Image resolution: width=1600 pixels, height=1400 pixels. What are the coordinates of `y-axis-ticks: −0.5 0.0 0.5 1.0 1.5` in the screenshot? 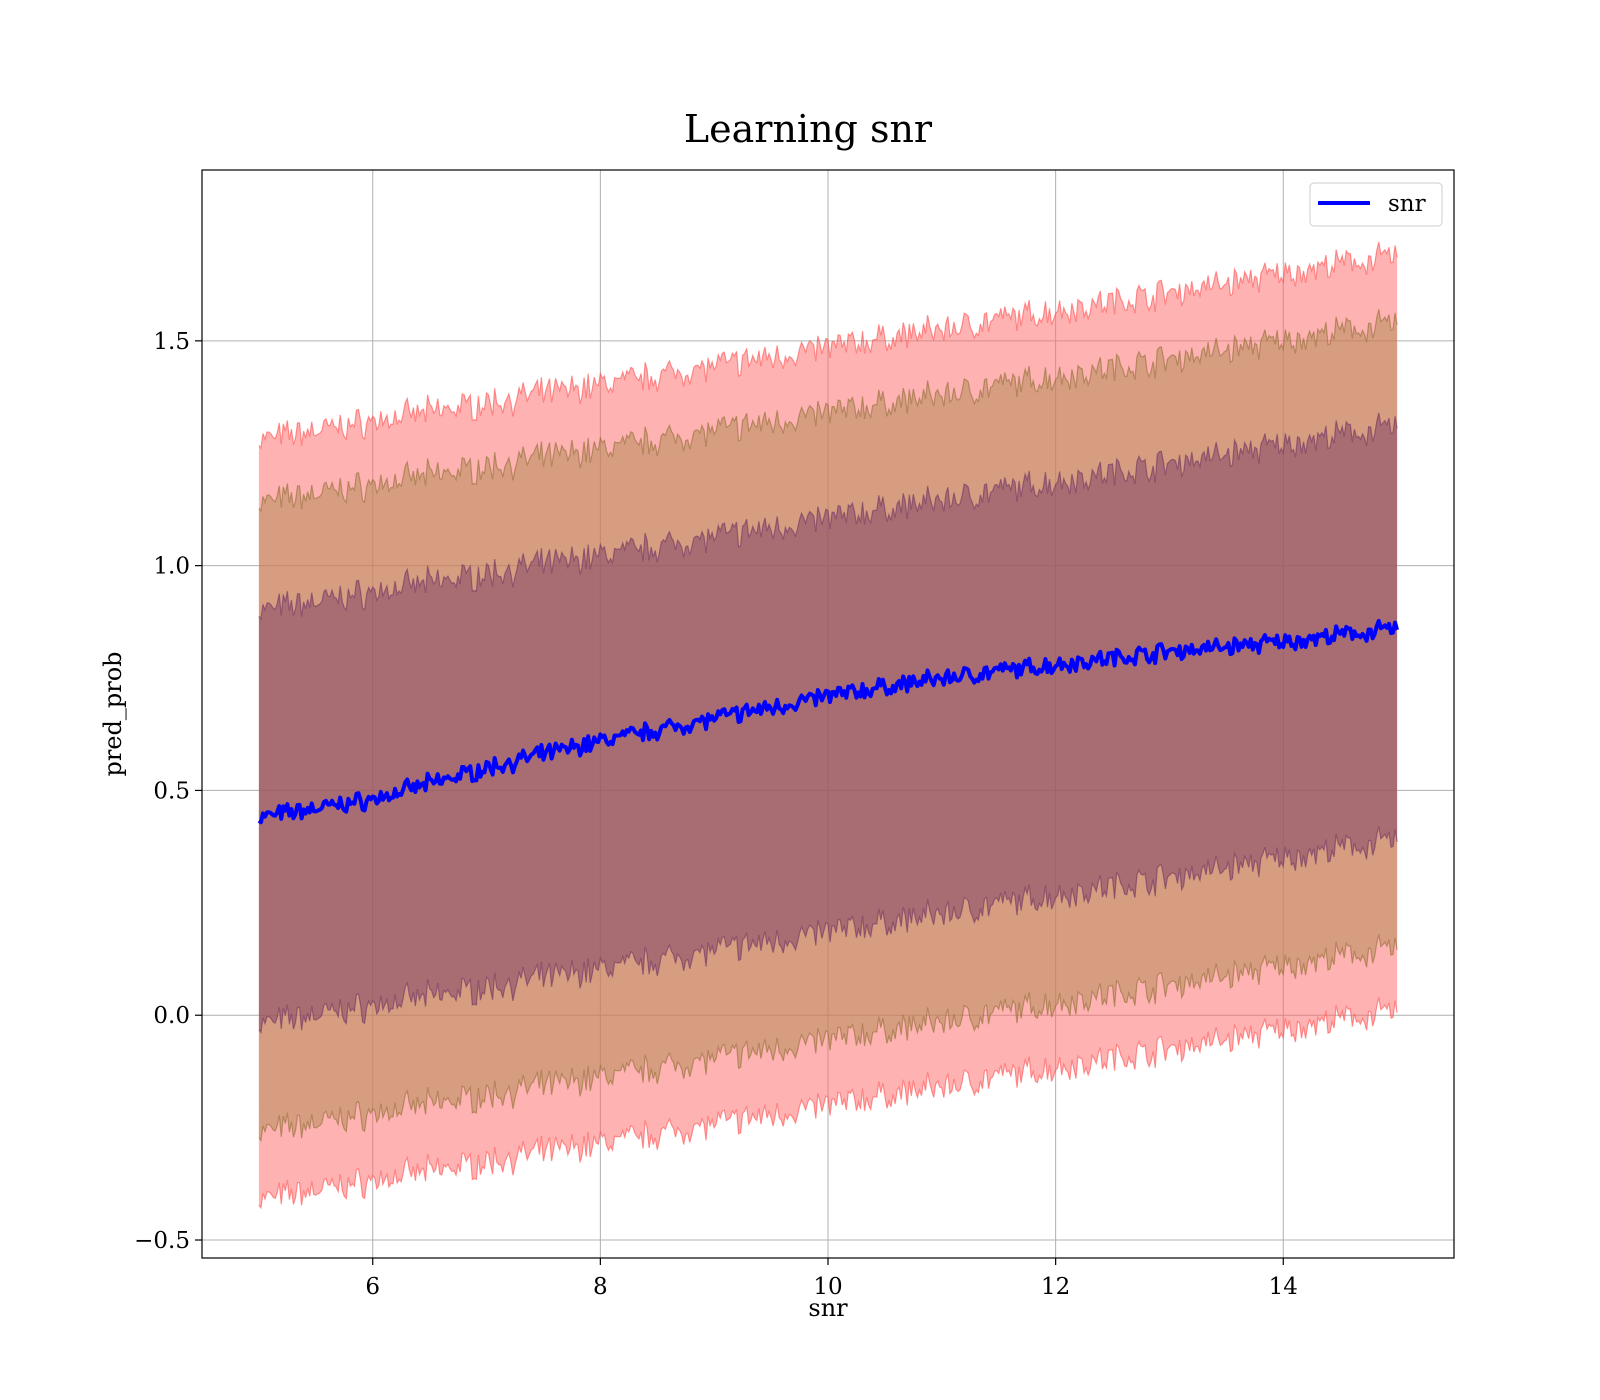 It's located at (168, 791).